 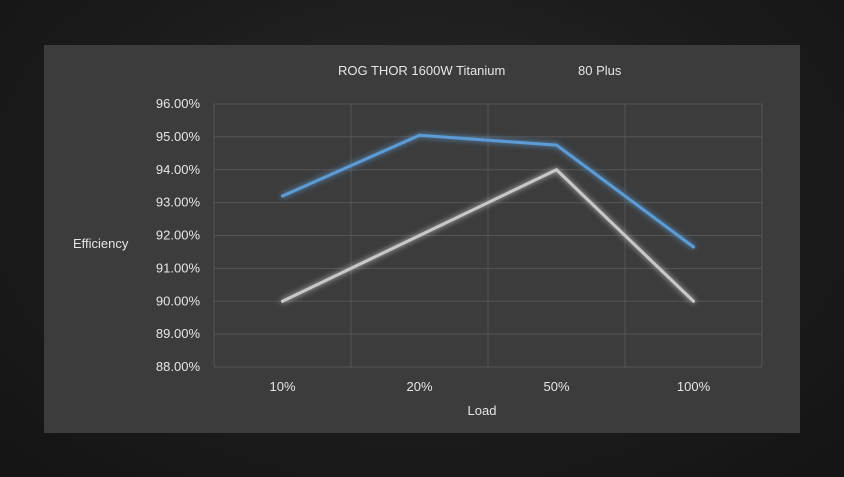 I want to click on y-tick-label: 90.00%, so click(x=178, y=300).